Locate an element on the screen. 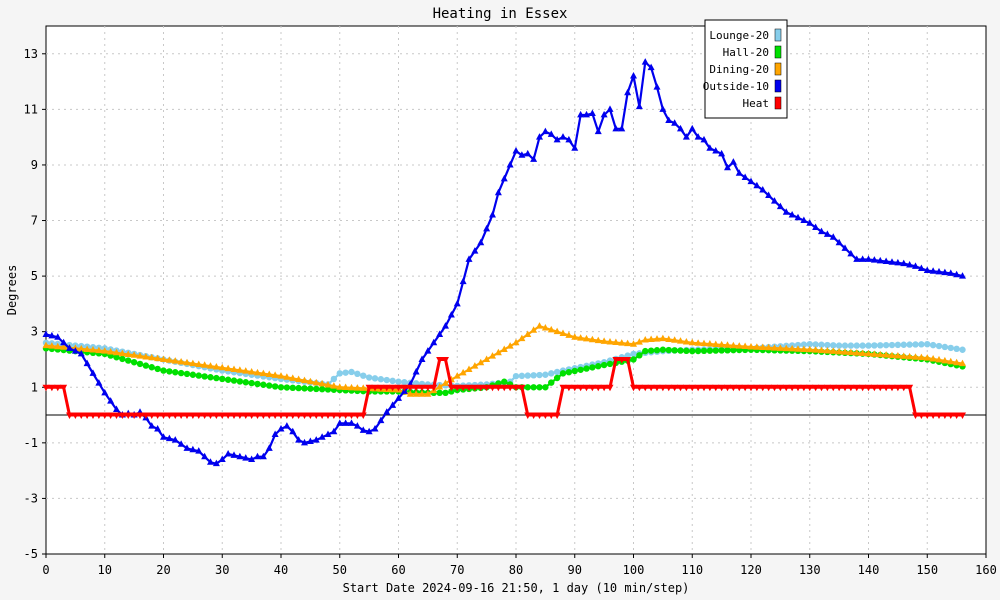 This screenshot has height=600, width=1000. x-tick-label: 0 is located at coordinates (45, 570).